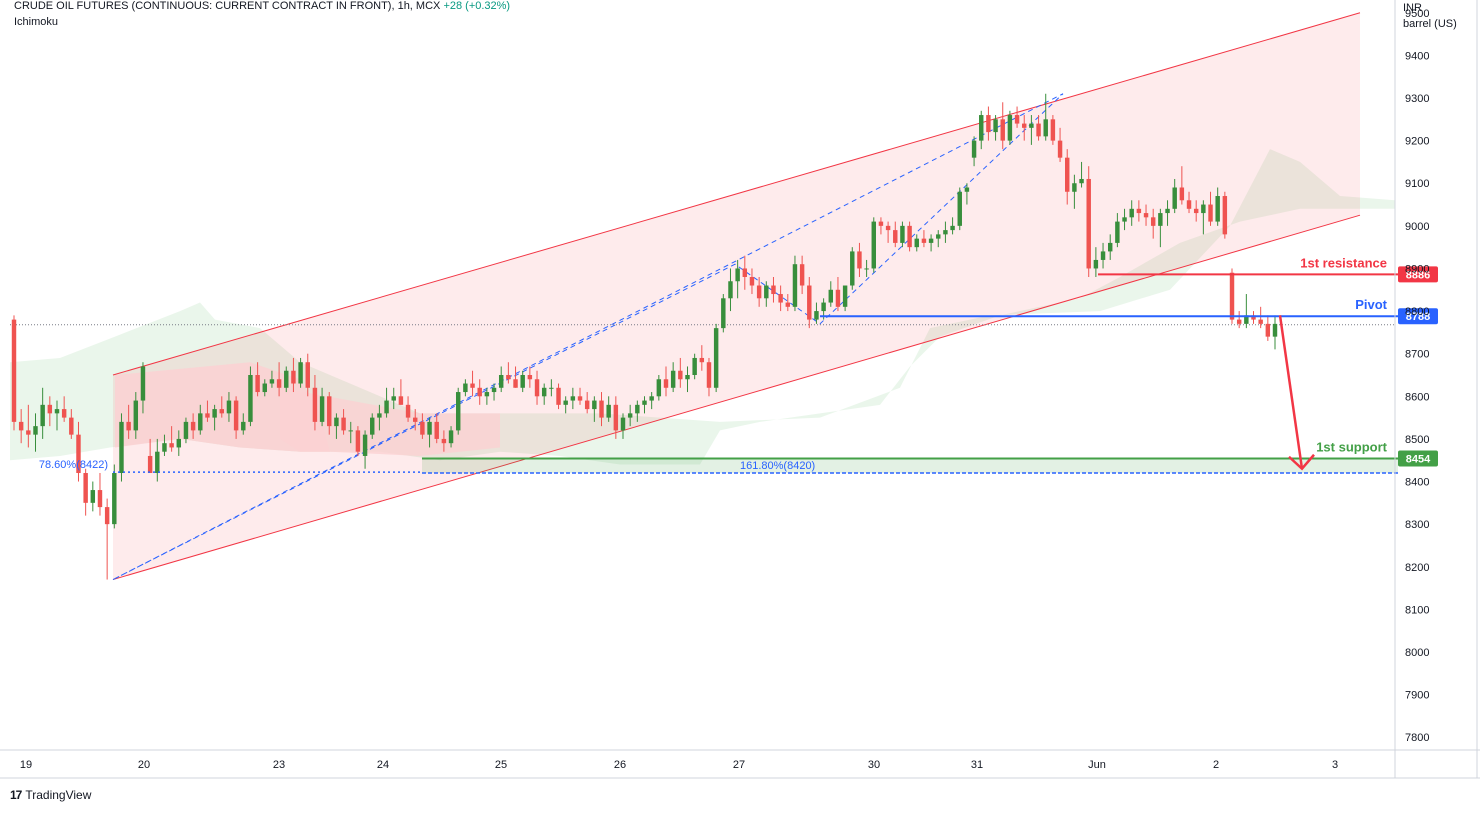 The width and height of the screenshot is (1480, 814). What do you see at coordinates (1418, 458) in the screenshot?
I see `support-badge` at bounding box center [1418, 458].